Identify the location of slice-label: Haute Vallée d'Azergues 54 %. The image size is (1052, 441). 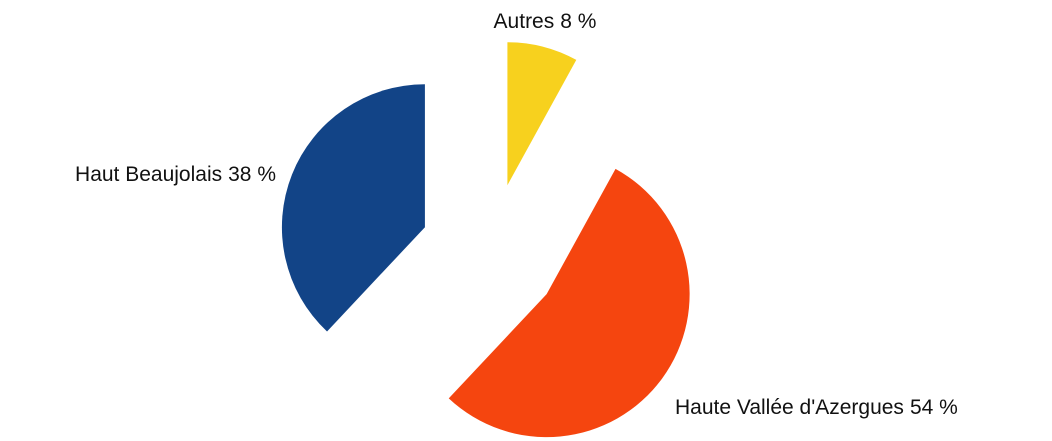
(816, 407).